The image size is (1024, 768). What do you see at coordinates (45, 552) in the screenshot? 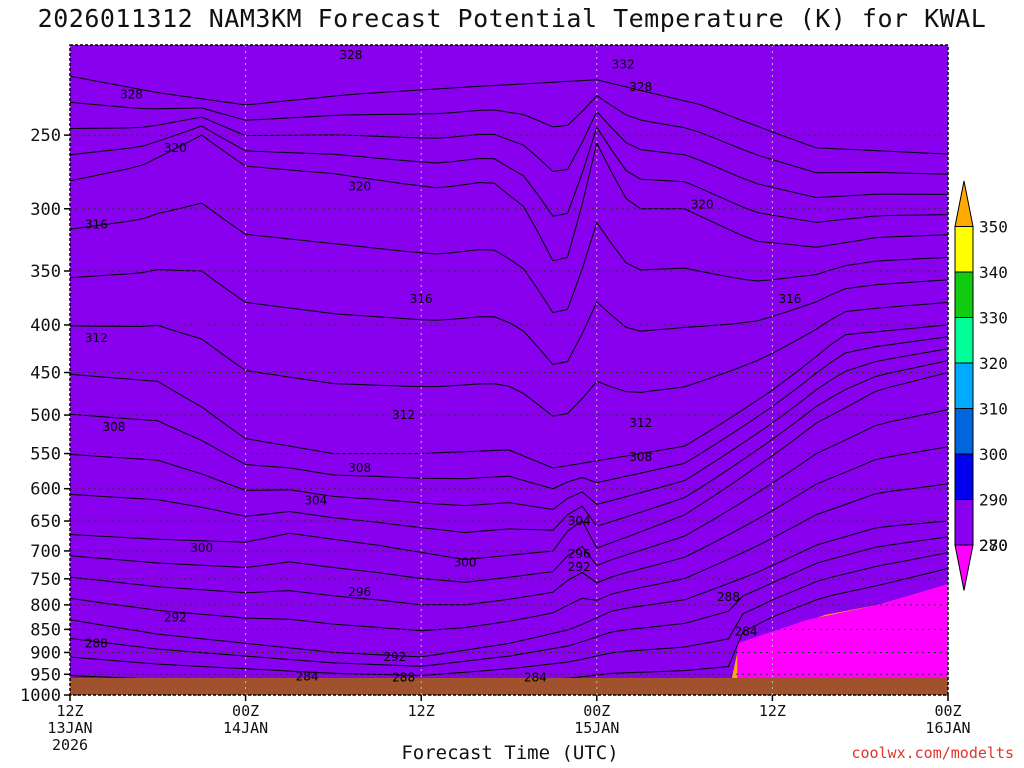
I see `y-tick-label: 700` at bounding box center [45, 552].